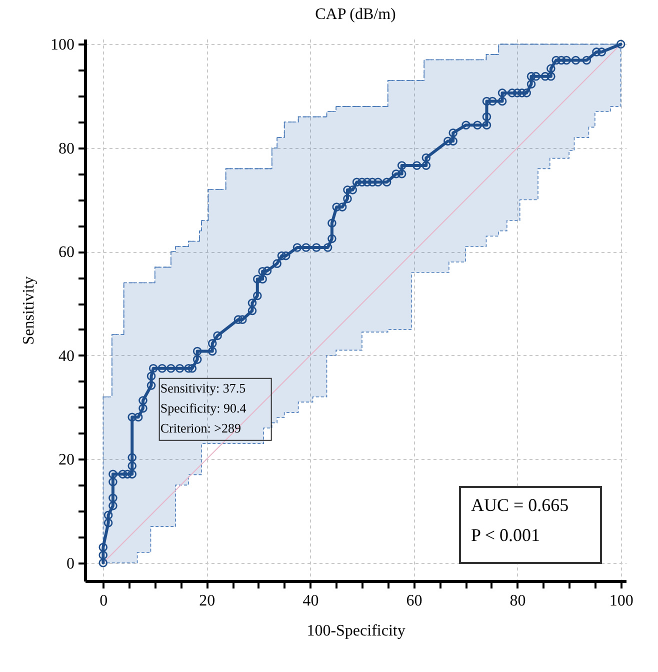 The image size is (658, 672). Describe the element at coordinates (66, 149) in the screenshot. I see `y-tick-label: 80` at that location.